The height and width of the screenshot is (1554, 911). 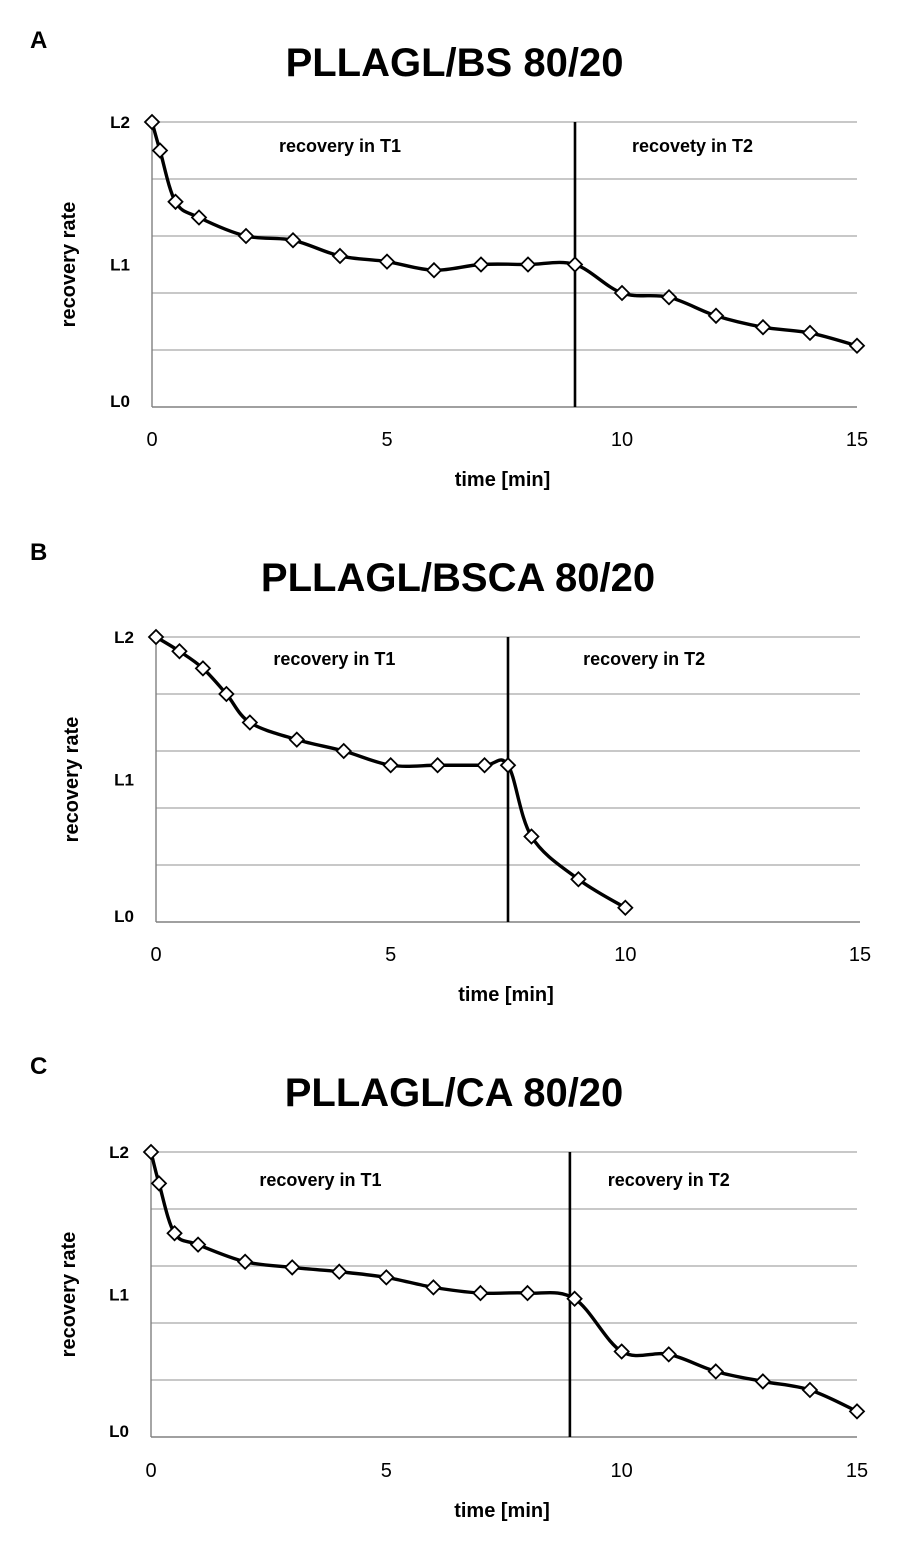 I want to click on panel-letter: A, so click(x=38, y=40).